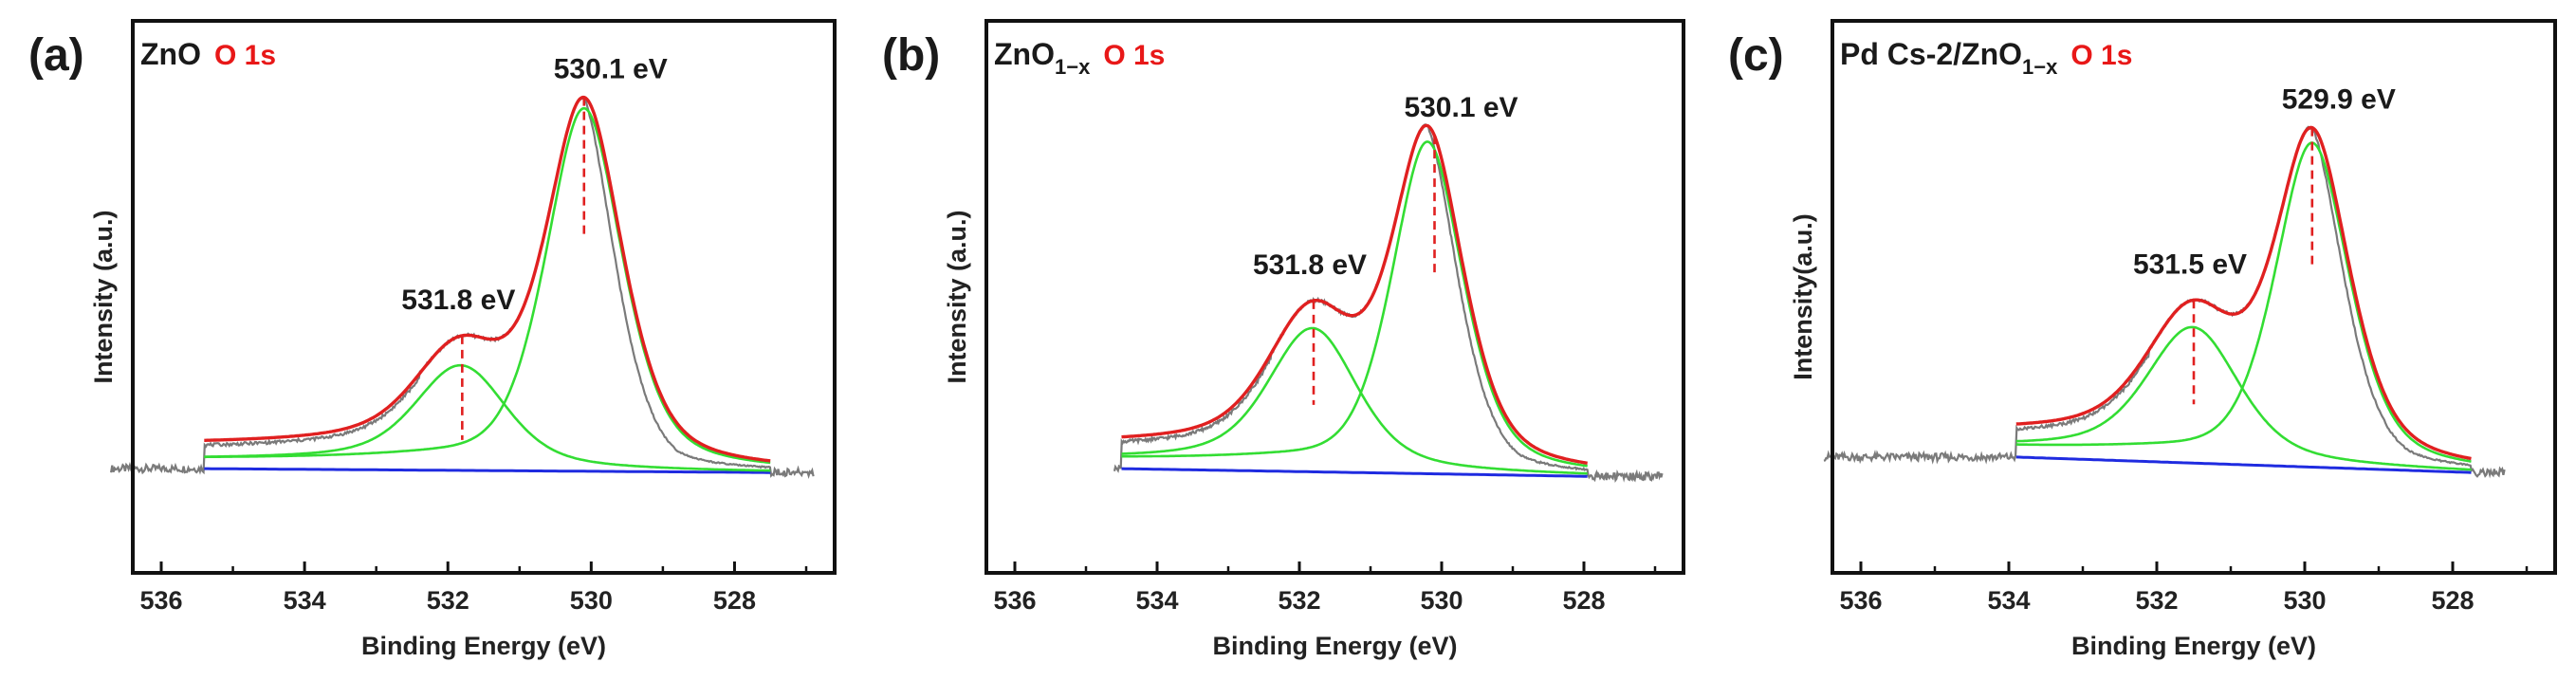 This screenshot has width=2576, height=681. What do you see at coordinates (1756, 55) in the screenshot?
I see `panel-label: (c)` at bounding box center [1756, 55].